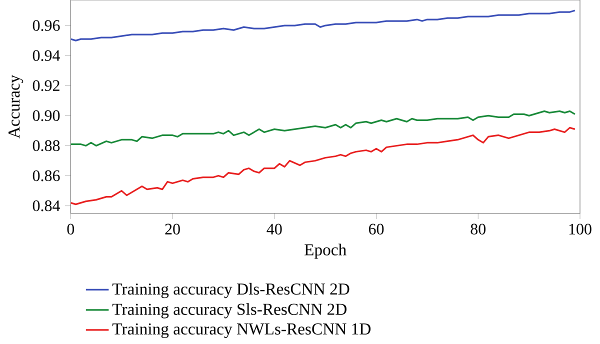 The width and height of the screenshot is (600, 344). What do you see at coordinates (16, 106) in the screenshot?
I see `y-axis-title: Accuracy` at bounding box center [16, 106].